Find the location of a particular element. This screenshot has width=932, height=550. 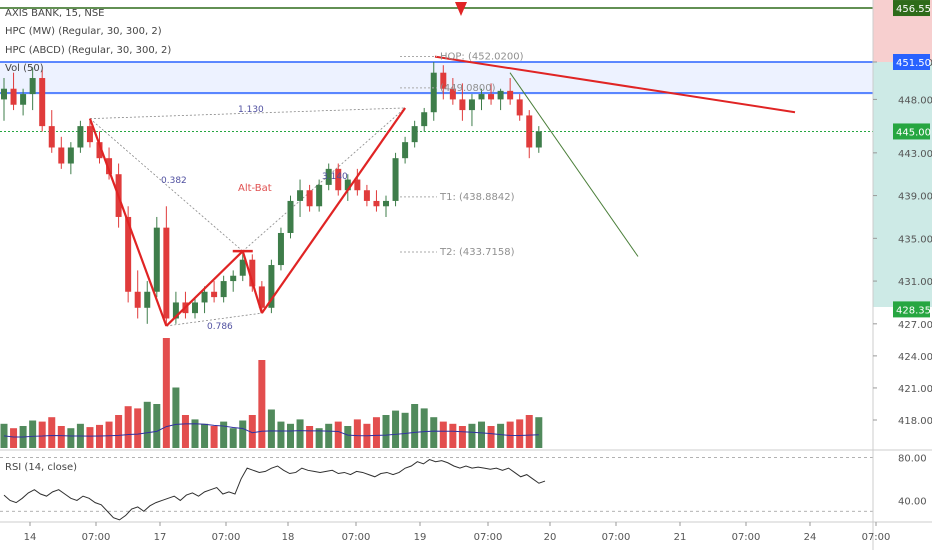

y-tick-label: 418.00 is located at coordinates (915, 421).